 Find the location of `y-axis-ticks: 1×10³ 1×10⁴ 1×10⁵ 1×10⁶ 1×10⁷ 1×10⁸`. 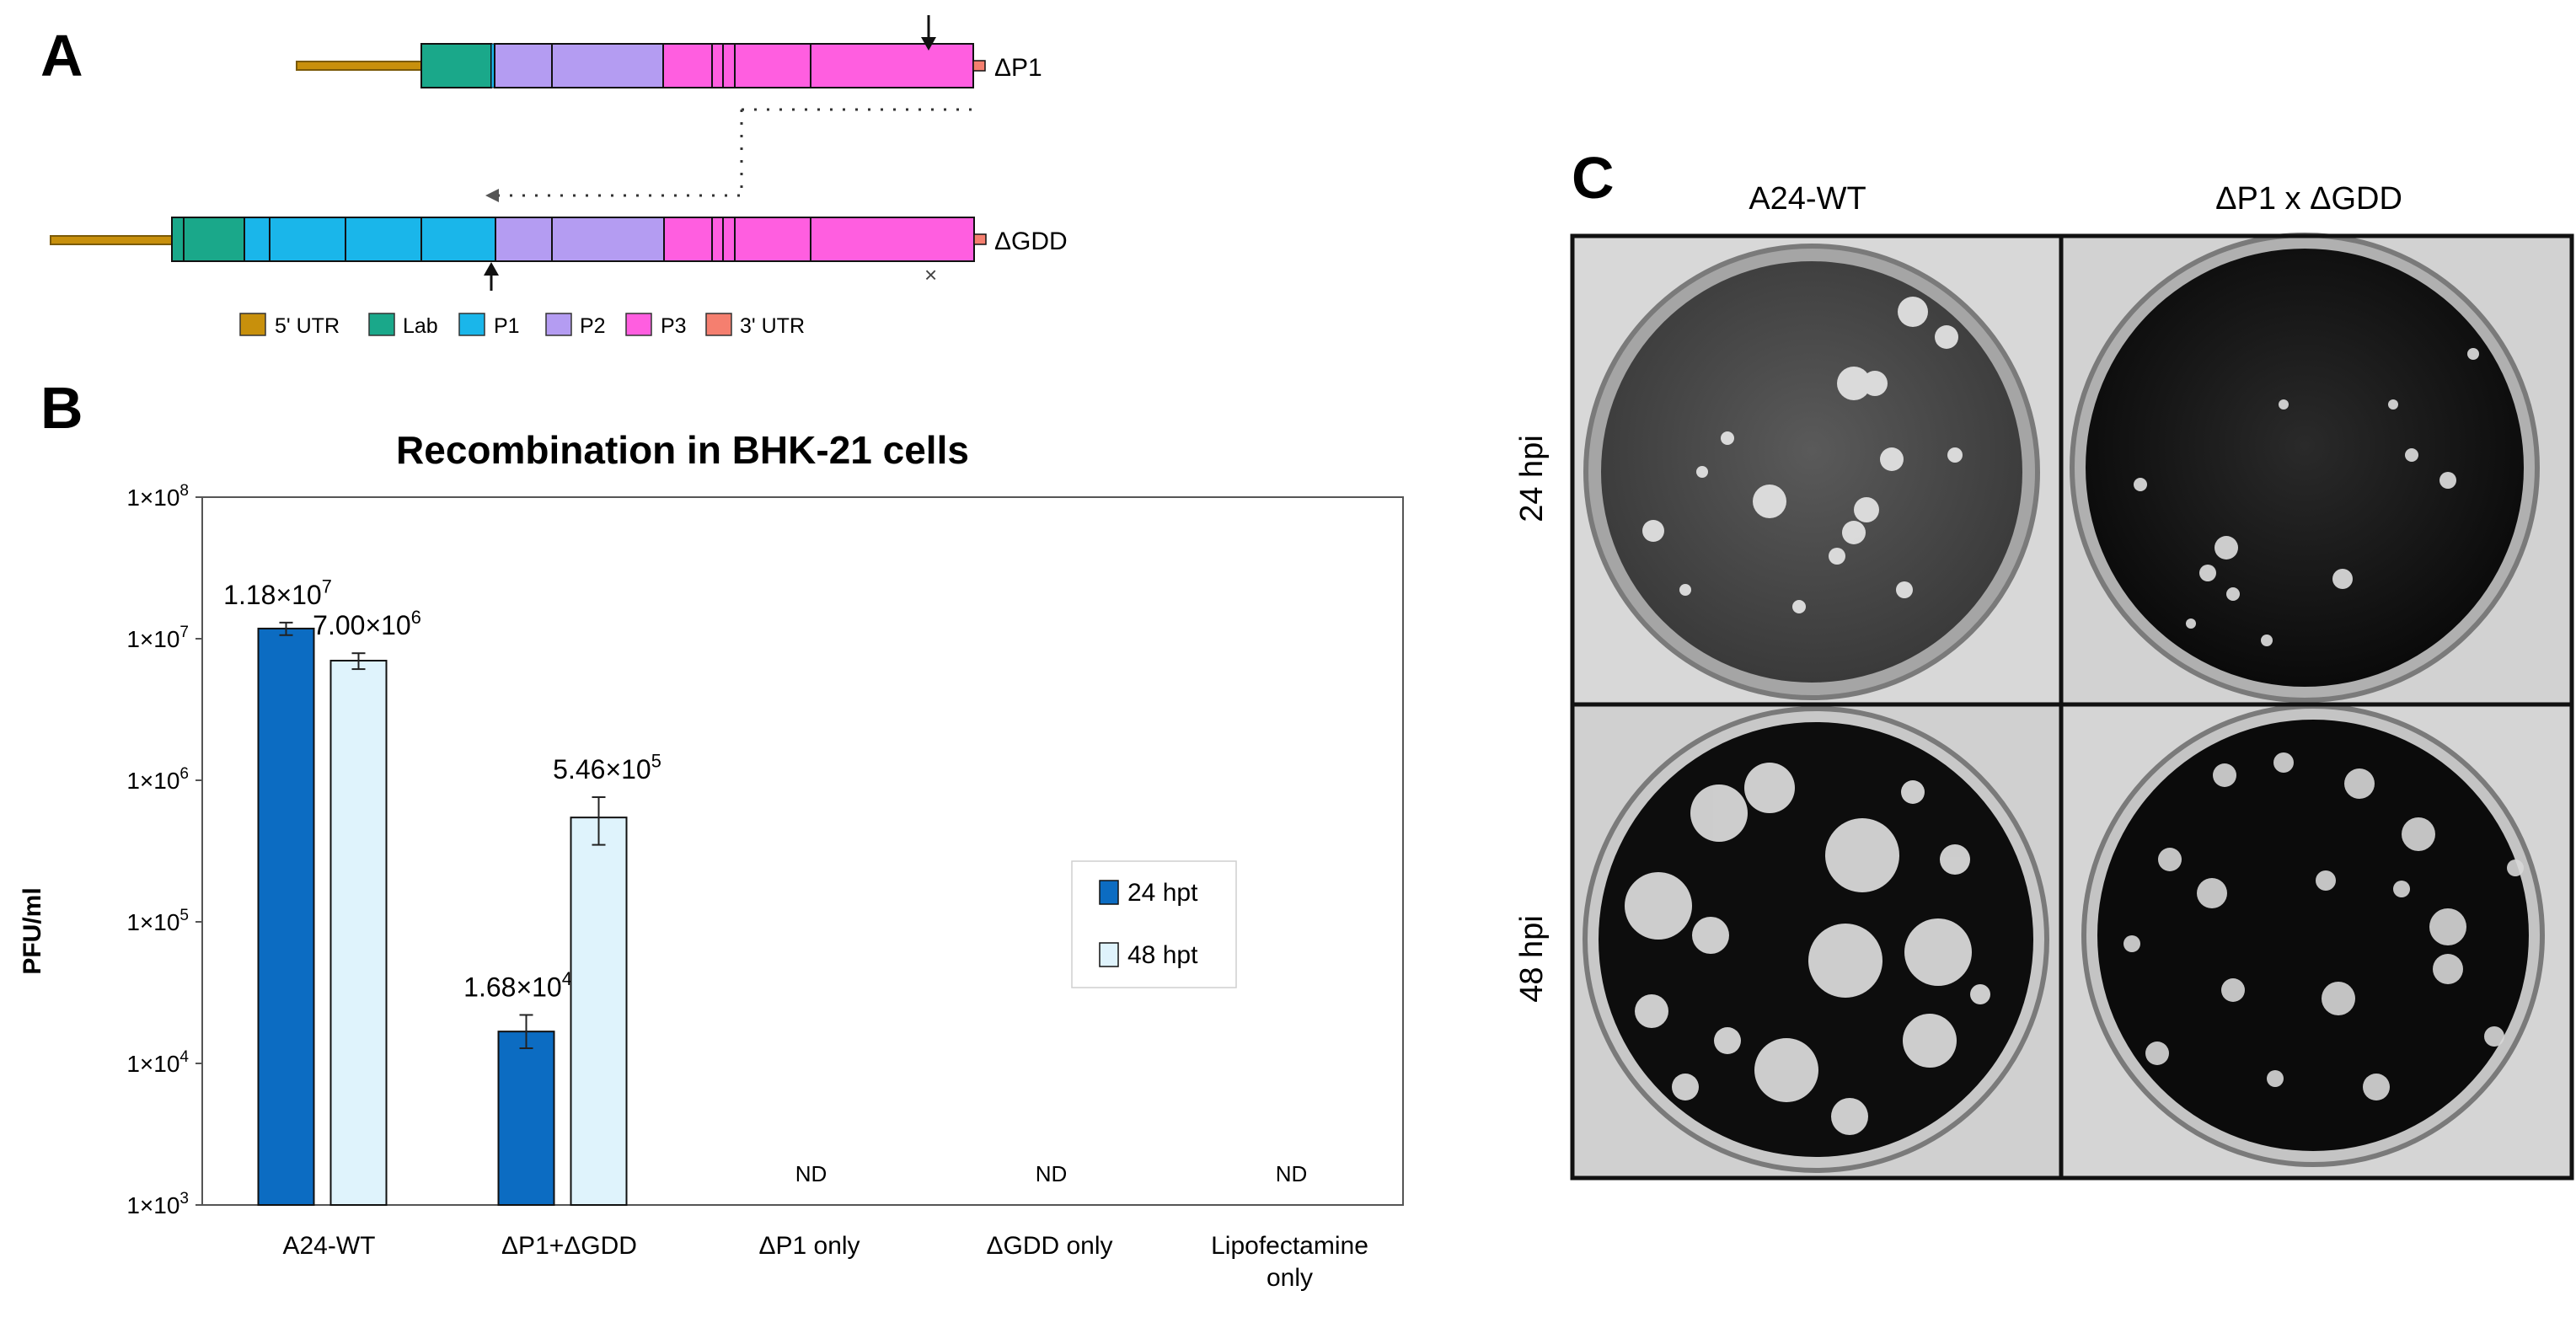

y-axis-ticks: 1×10³ 1×10⁴ 1×10⁵ 1×10⁶ 1×10⁷ 1×10⁸ is located at coordinates (164, 850).